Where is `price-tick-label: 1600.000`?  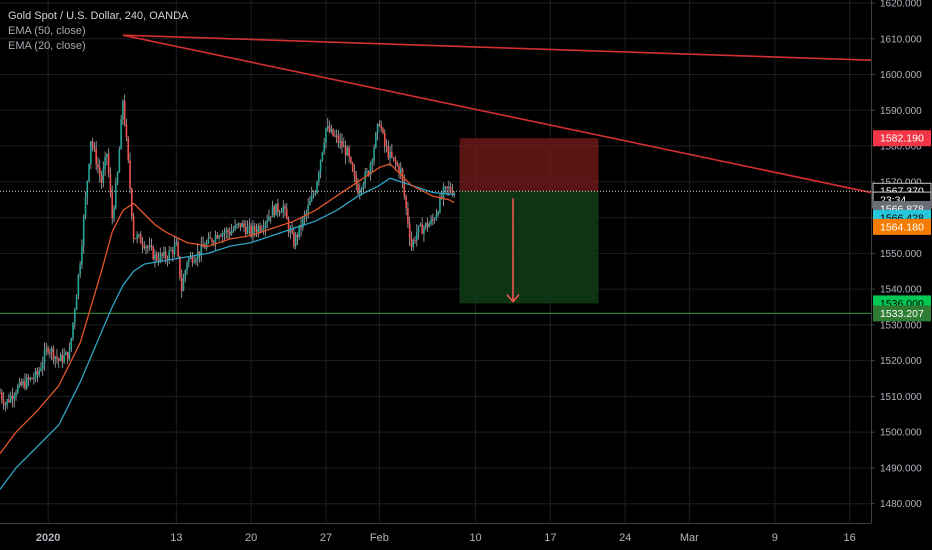
price-tick-label: 1600.000 is located at coordinates (901, 75).